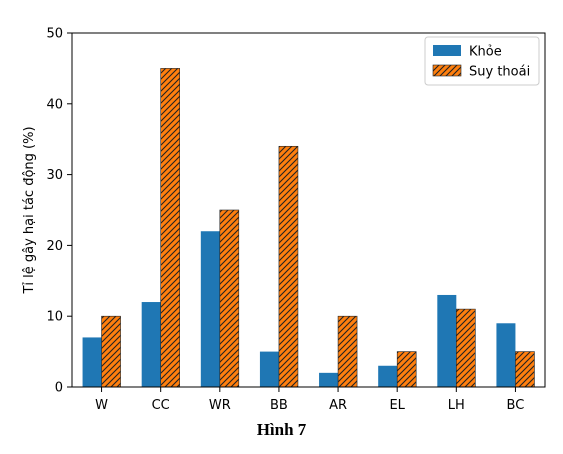 This screenshot has height=454, width=563. I want to click on x-tick-label-w: W, so click(101, 405).